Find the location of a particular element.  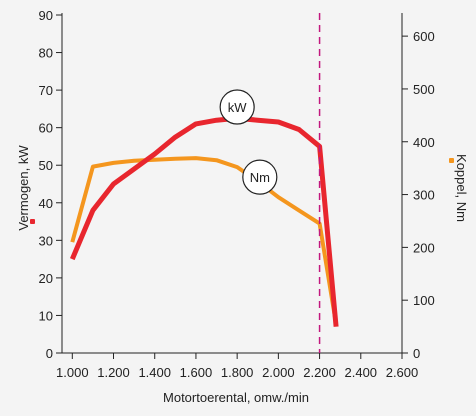

x-tick-label: 2.600 is located at coordinates (402, 372).